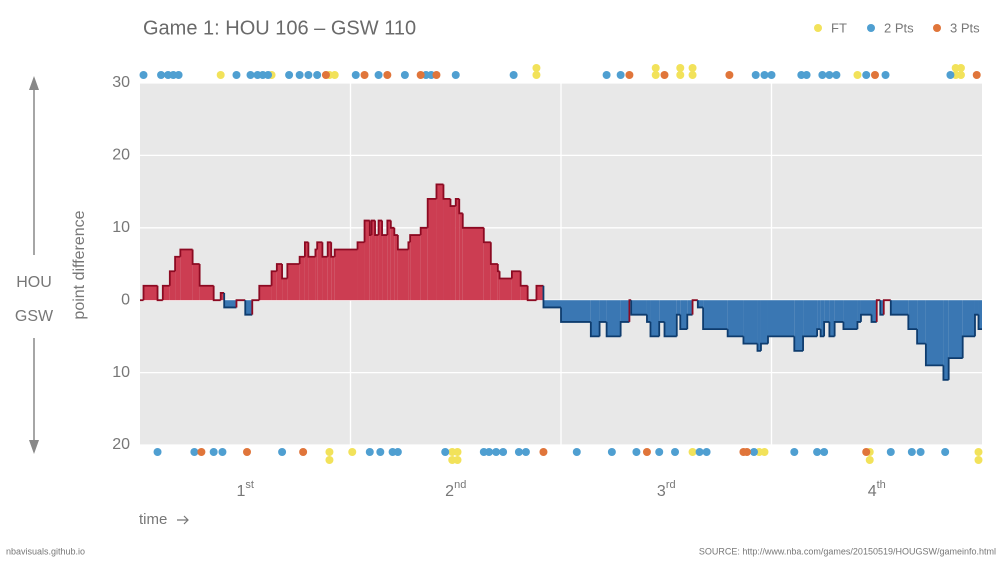 This screenshot has height=567, width=1000. What do you see at coordinates (279, 28) in the screenshot?
I see `chart-title: Game 1: HOU 106 – GSW 110` at bounding box center [279, 28].